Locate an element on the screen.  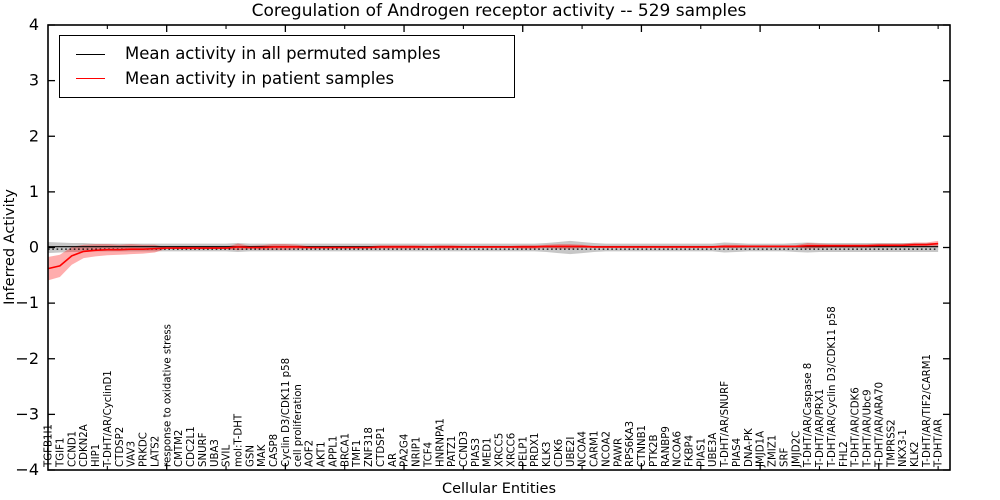
category-label: AR is located at coordinates (393, 460).